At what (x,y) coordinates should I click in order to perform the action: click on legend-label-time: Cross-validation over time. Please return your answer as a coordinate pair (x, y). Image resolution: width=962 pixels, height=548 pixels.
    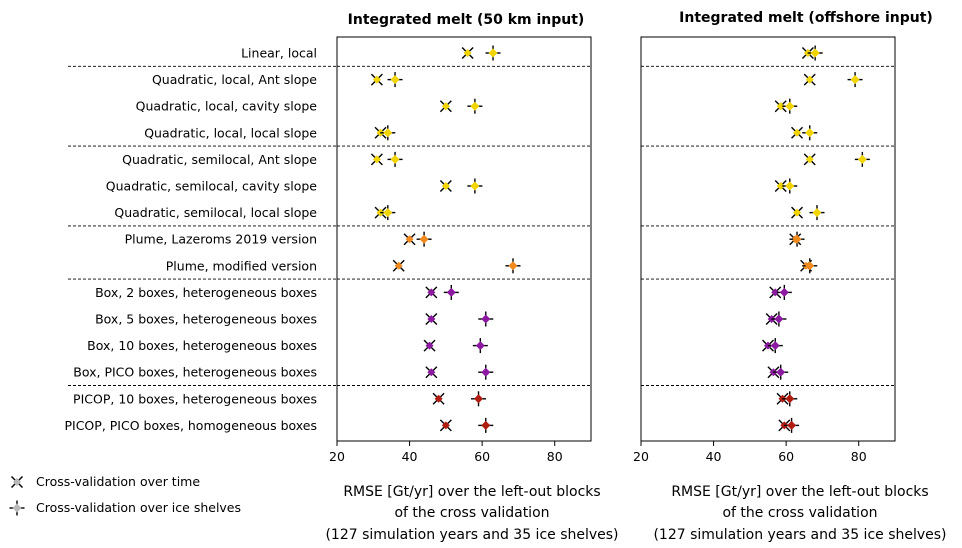
    Looking at the image, I should click on (118, 481).